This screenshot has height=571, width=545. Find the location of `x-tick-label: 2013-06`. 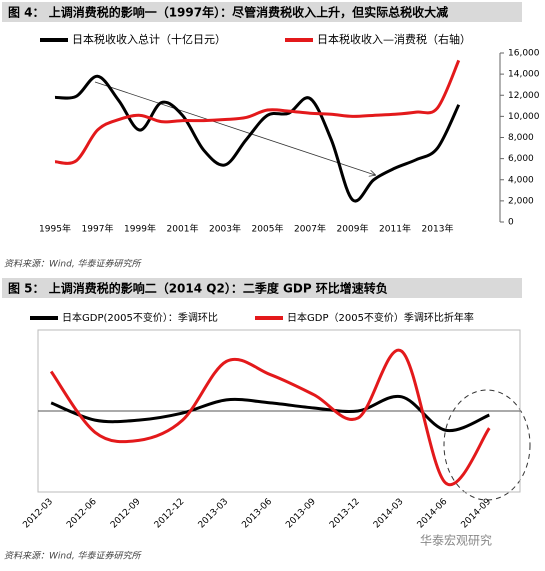

x-tick-label: 2013-06 is located at coordinates (257, 514).